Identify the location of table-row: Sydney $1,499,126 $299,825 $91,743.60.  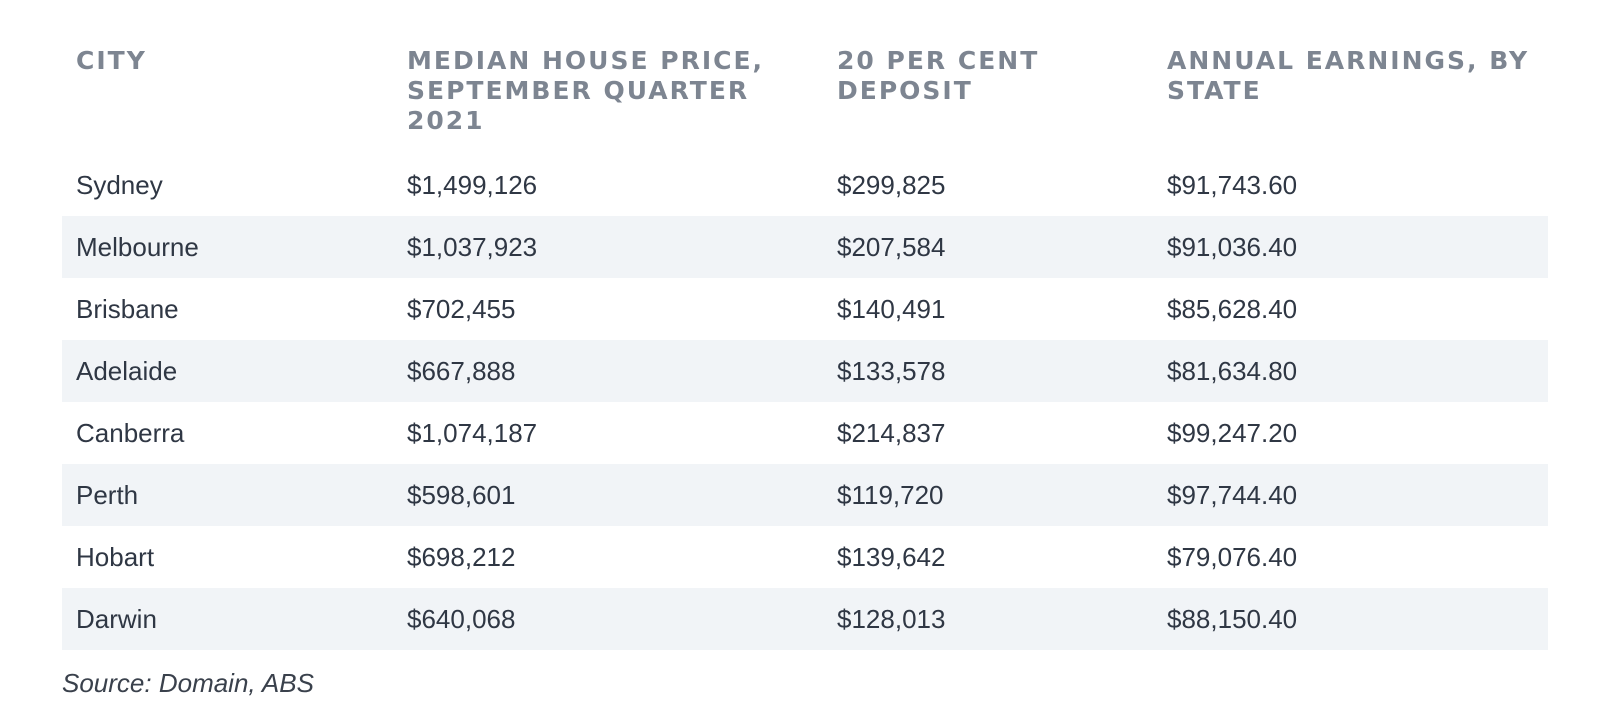
(805, 185).